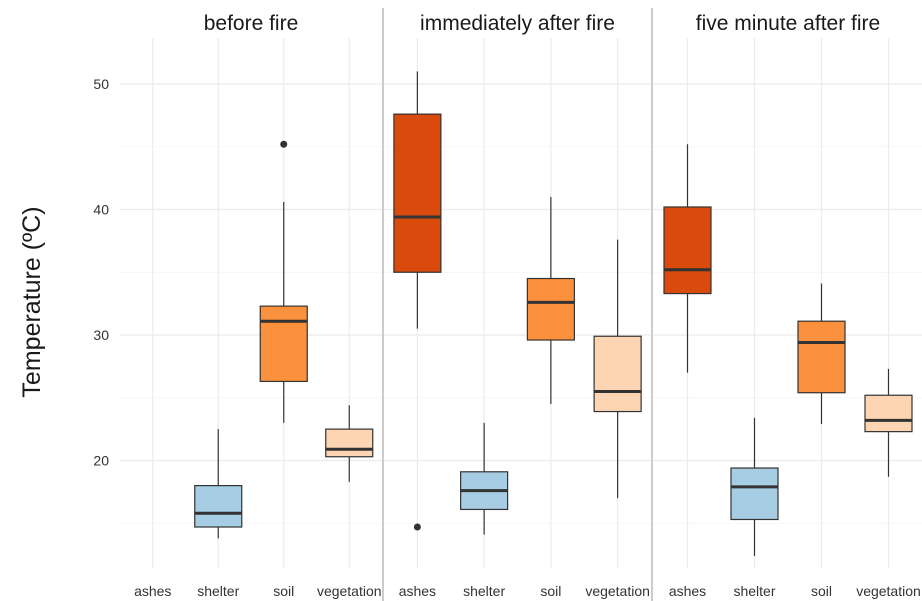 This screenshot has height=601, width=922. What do you see at coordinates (788, 23) in the screenshot?
I see `panel-title-3: five minute after fire` at bounding box center [788, 23].